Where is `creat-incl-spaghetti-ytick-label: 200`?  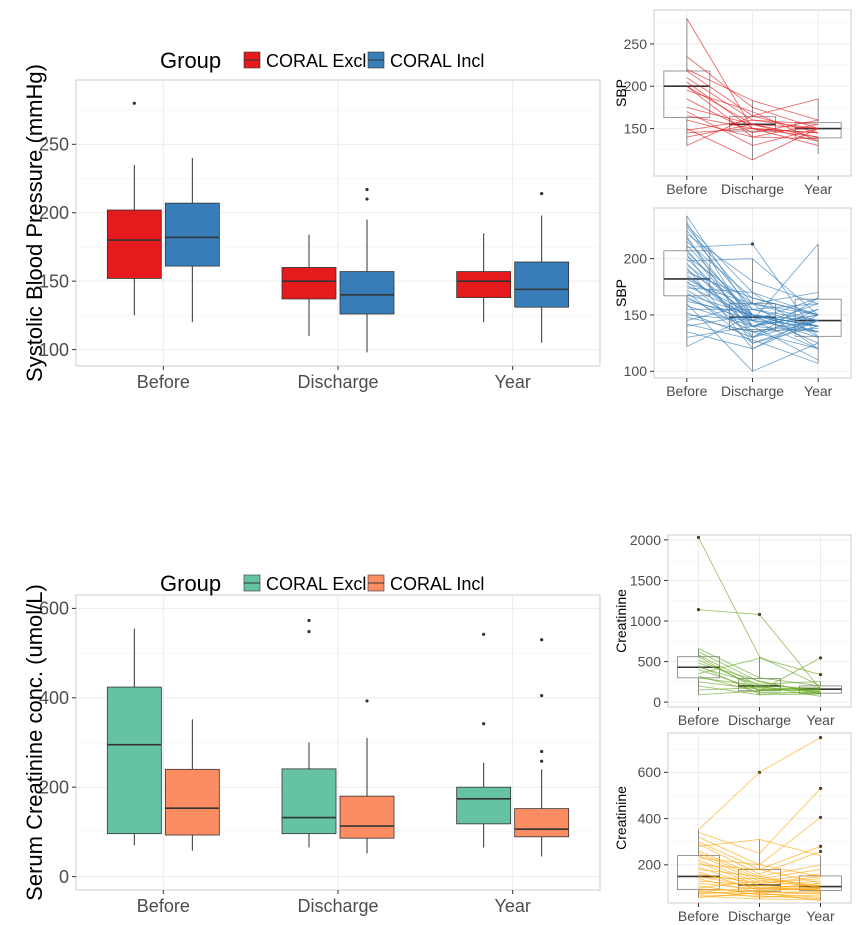
creat-incl-spaghetti-ytick-label: 200 is located at coordinates (650, 865).